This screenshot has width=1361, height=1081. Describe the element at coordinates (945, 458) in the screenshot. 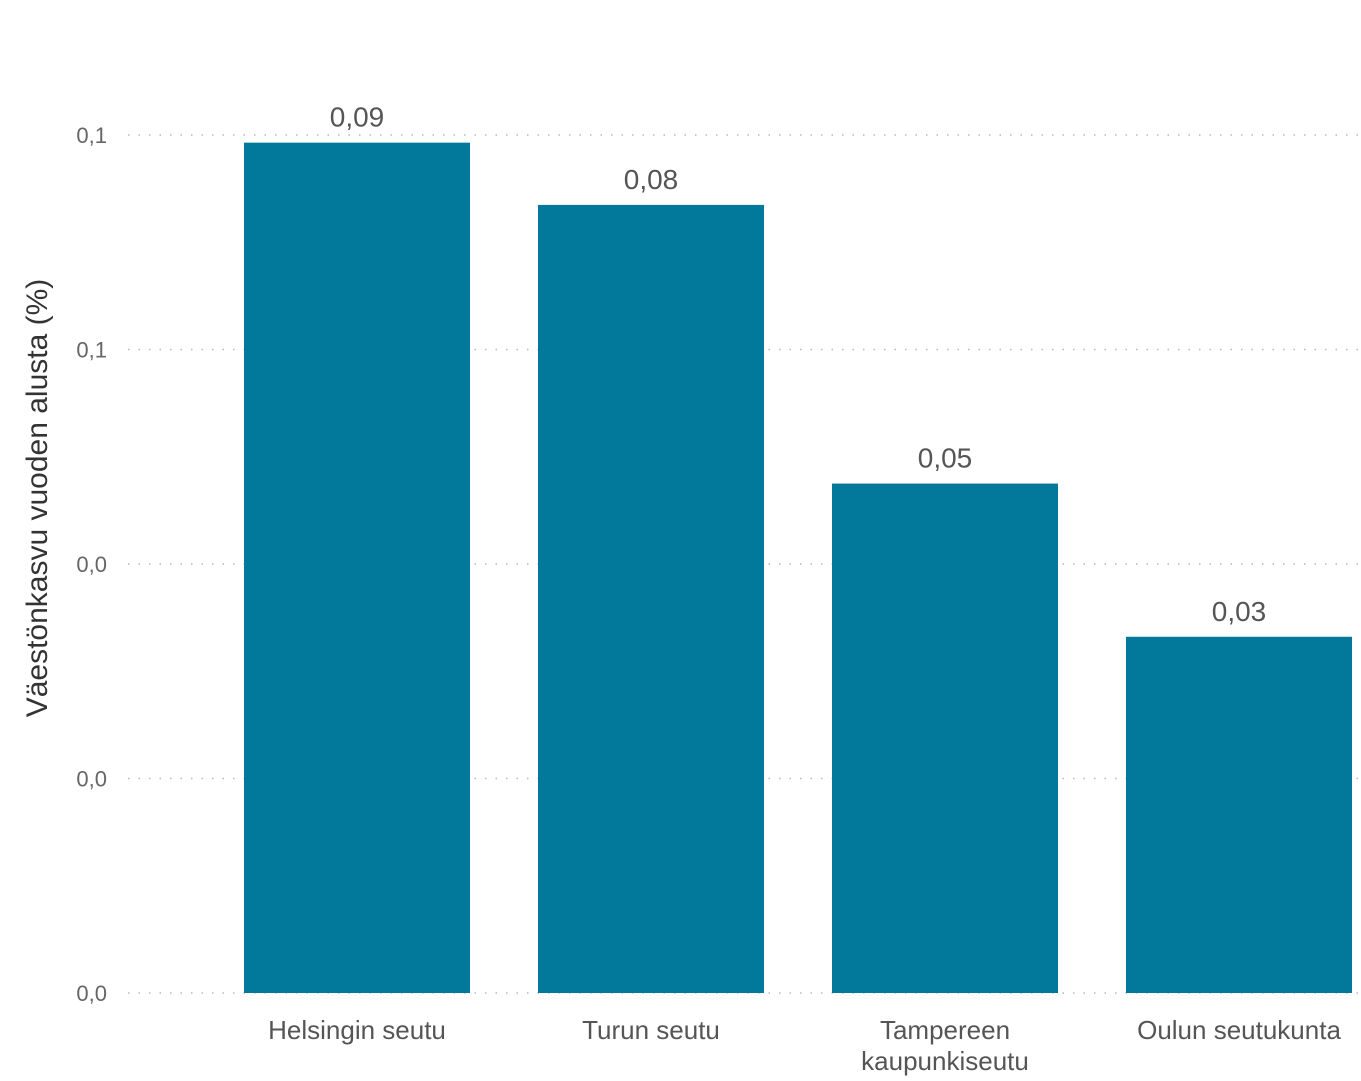

I see `data-label: 0,05` at that location.